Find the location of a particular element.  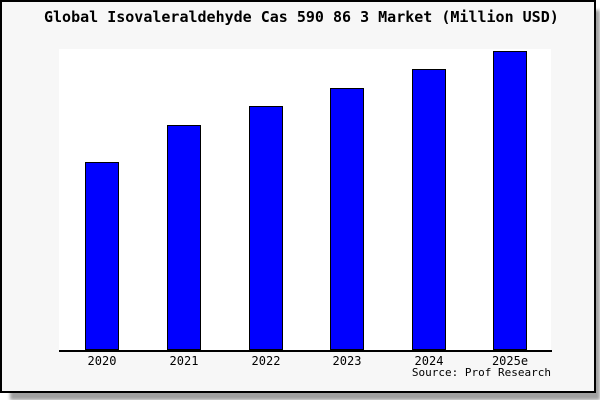

bar-2022 is located at coordinates (266, 228).